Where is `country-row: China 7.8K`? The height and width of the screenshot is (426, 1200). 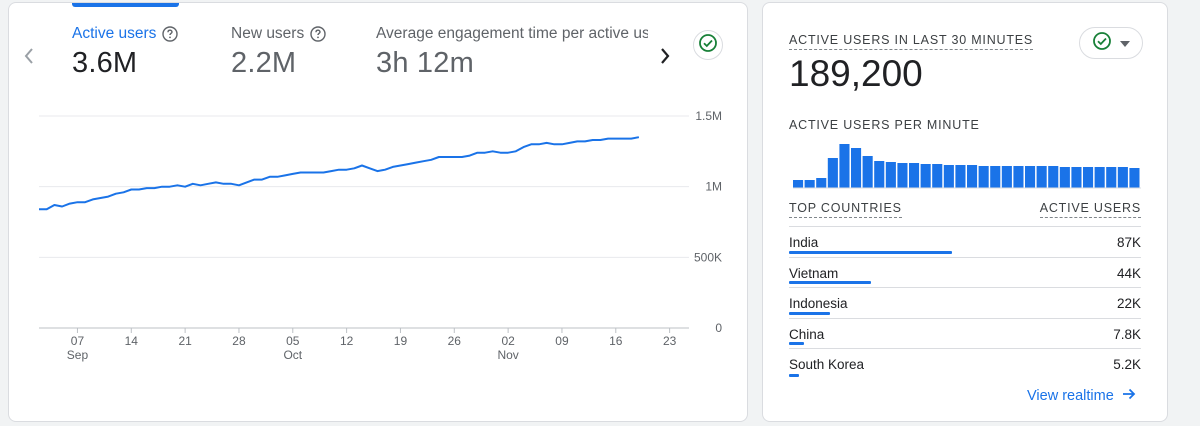 country-row: China 7.8K is located at coordinates (965, 334).